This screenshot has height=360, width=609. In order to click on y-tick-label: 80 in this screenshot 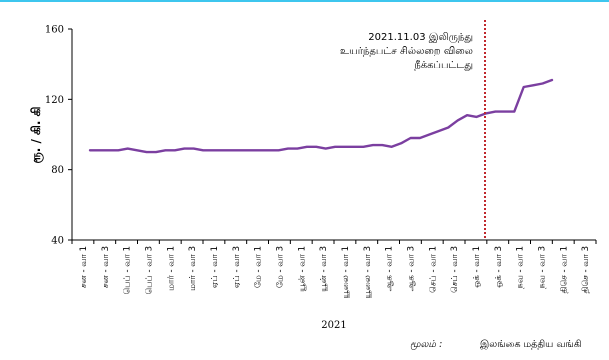, I will do `click(57, 170)`.